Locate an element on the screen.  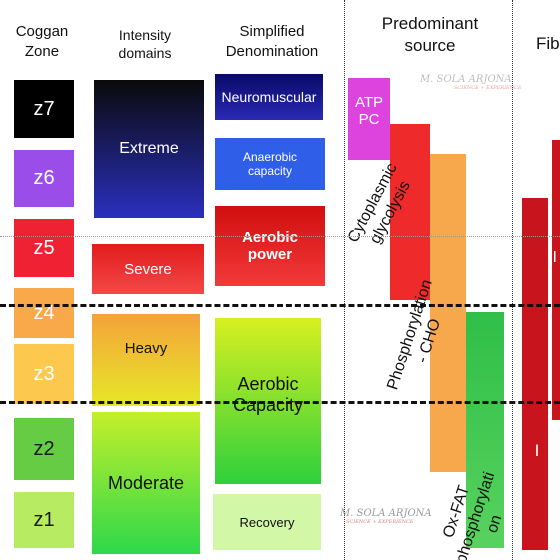
simplified-neuromuscular: Neuromuscular is located at coordinates (269, 97).